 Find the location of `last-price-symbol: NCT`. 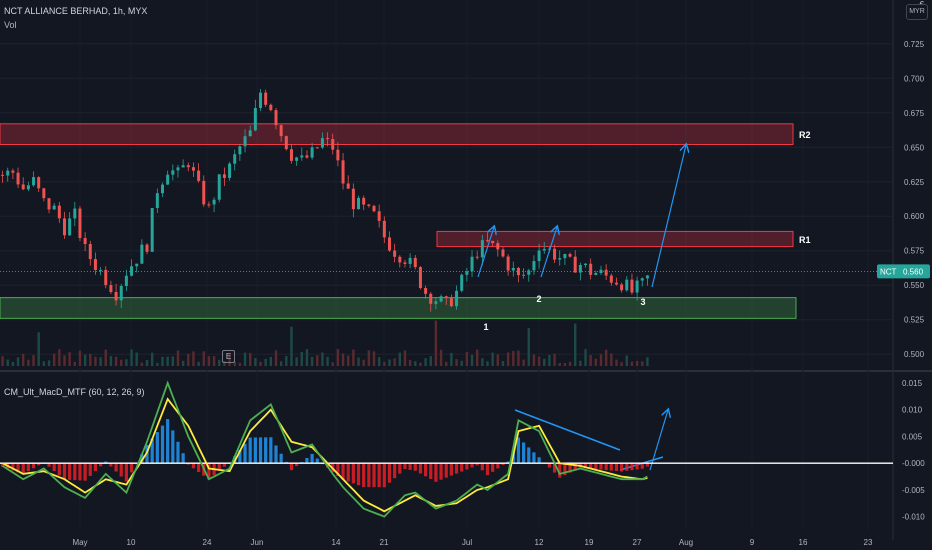

last-price-symbol: NCT is located at coordinates (888, 271).